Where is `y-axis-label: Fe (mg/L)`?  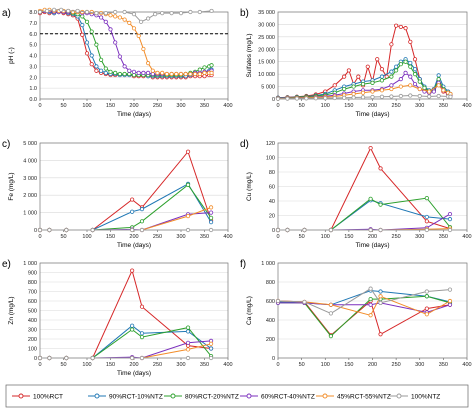
y-axis-label: Fe (mg/L) is located at coordinates (11, 186).